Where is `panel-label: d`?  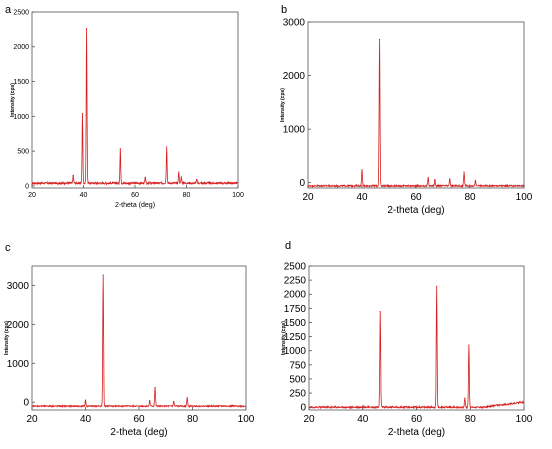
panel-label: d is located at coordinates (288, 246).